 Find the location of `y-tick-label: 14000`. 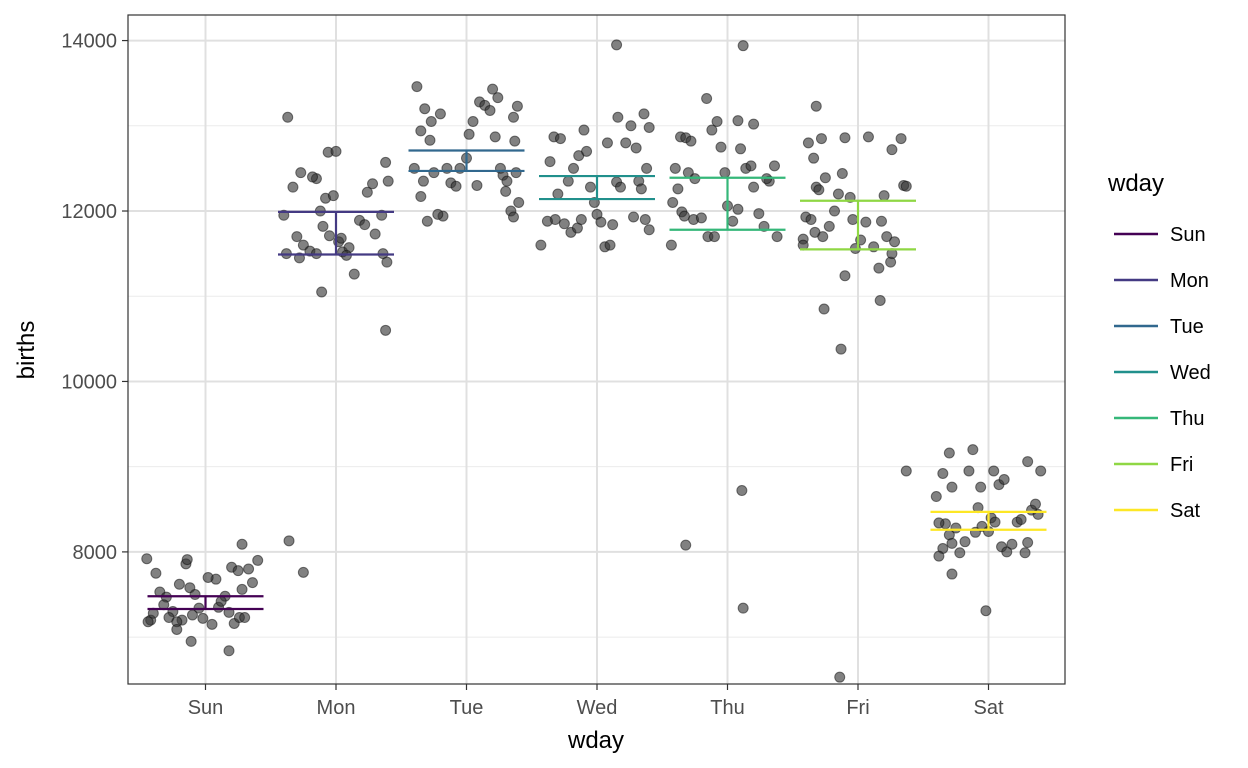

y-tick-label: 14000 is located at coordinates (89, 42).